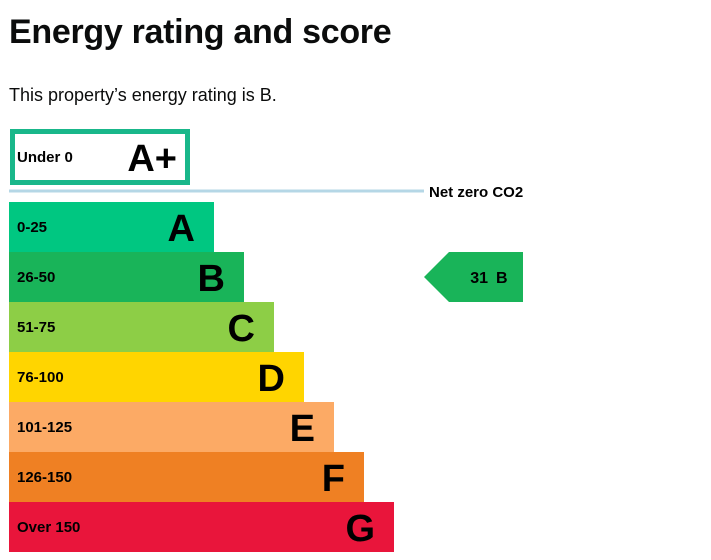 Image resolution: width=711 pixels, height=560 pixels. I want to click on band-a-range: 0-25, so click(32, 227).